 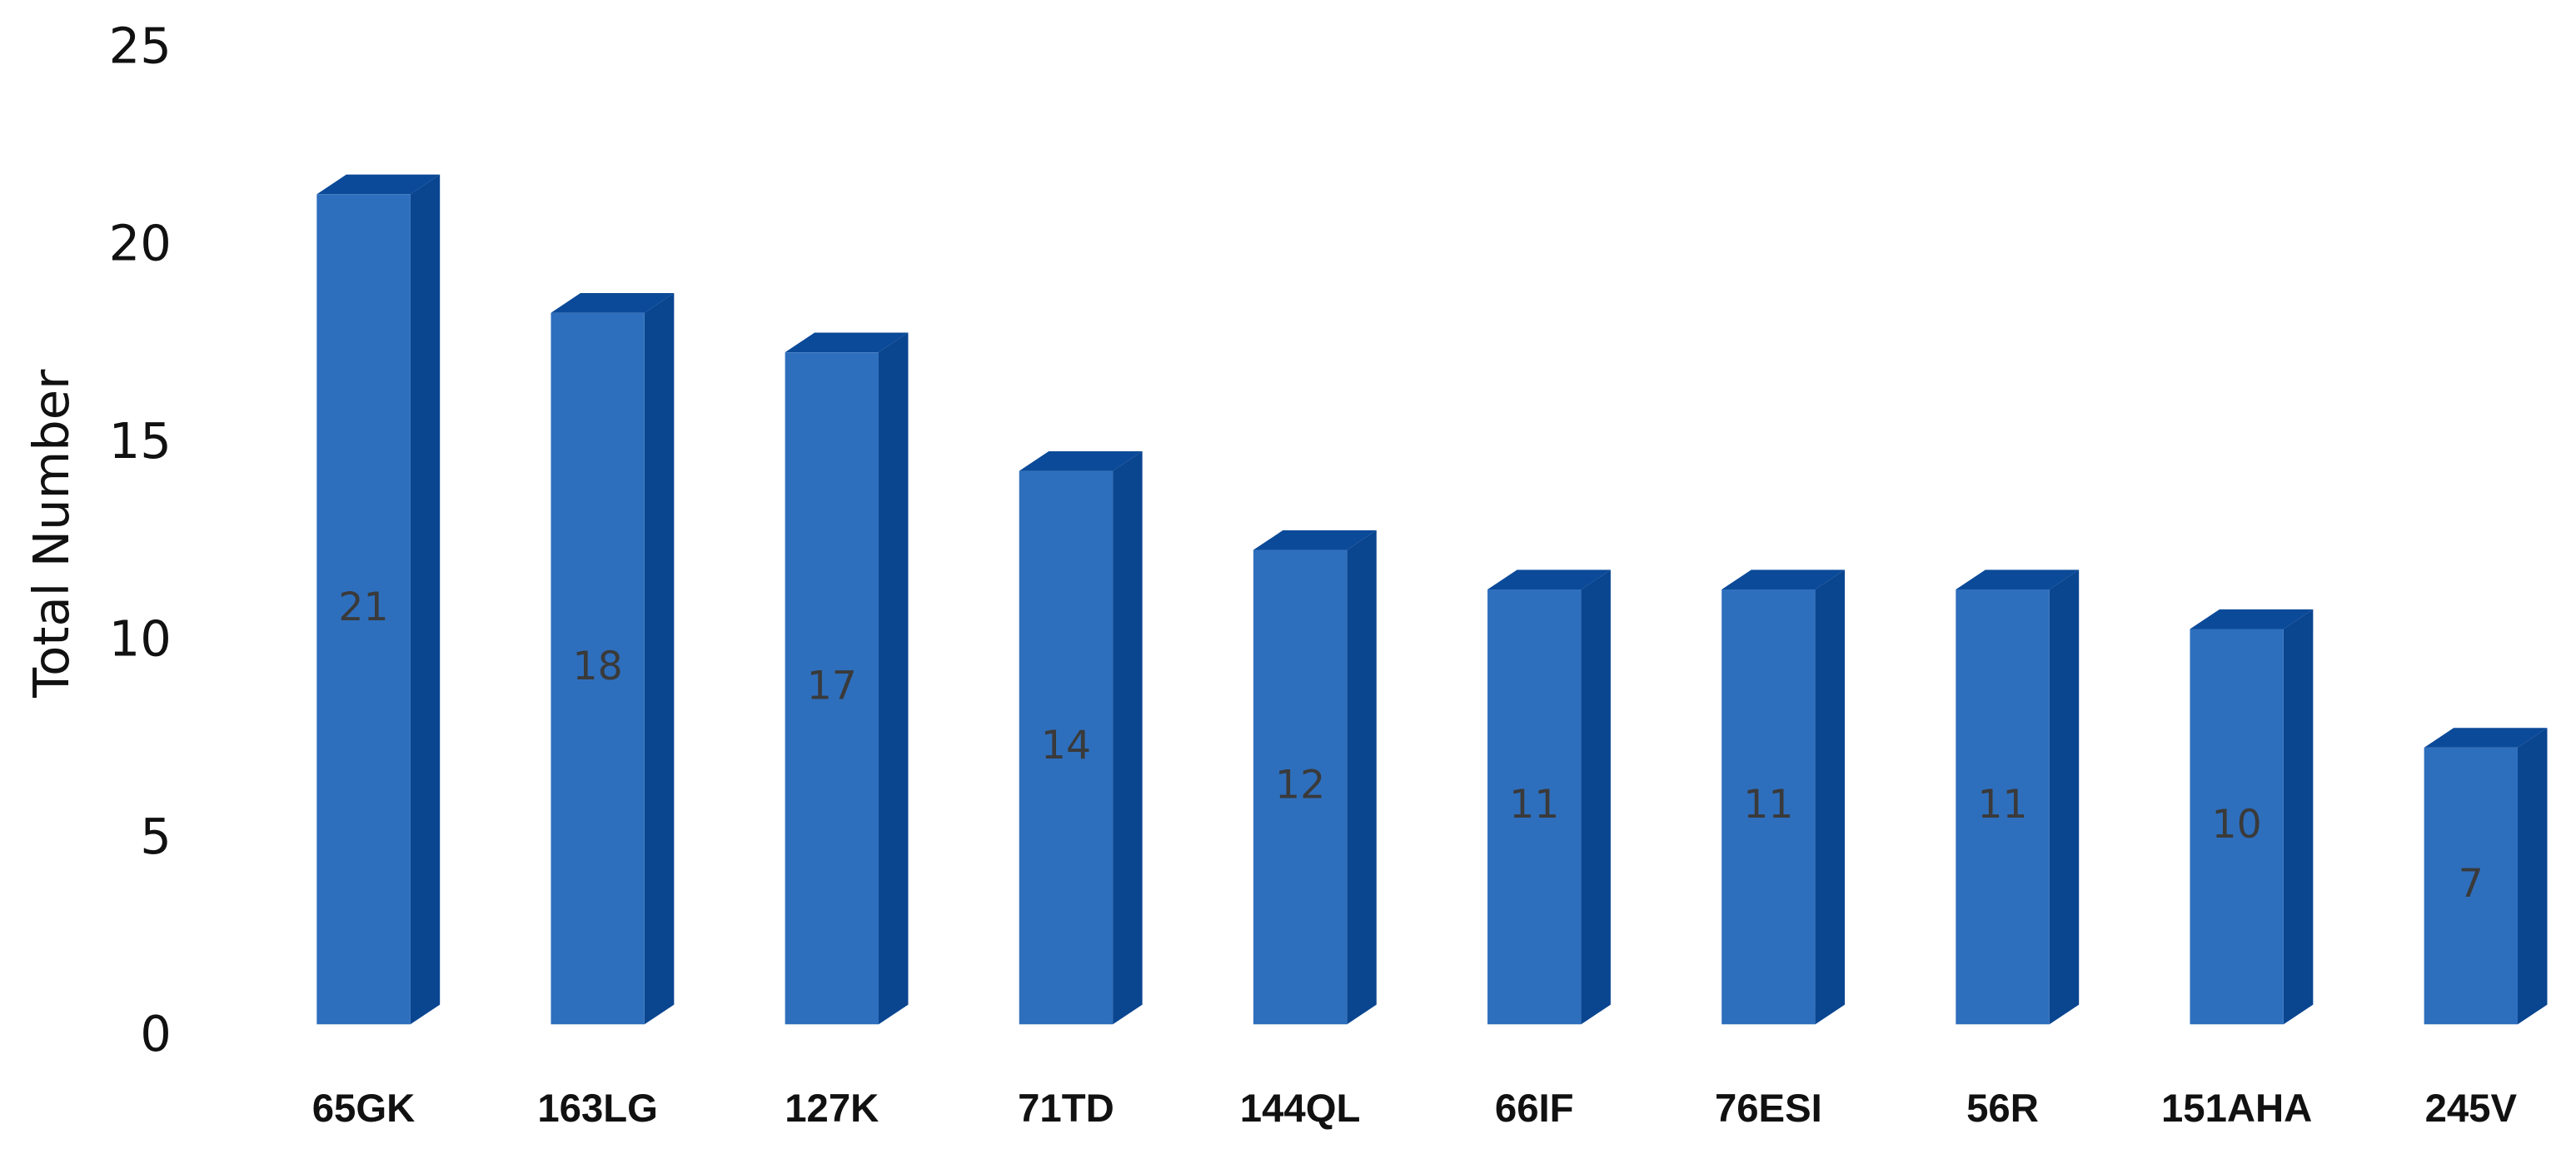 I want to click on x-tick-label: 144QL, so click(x=1301, y=1109).